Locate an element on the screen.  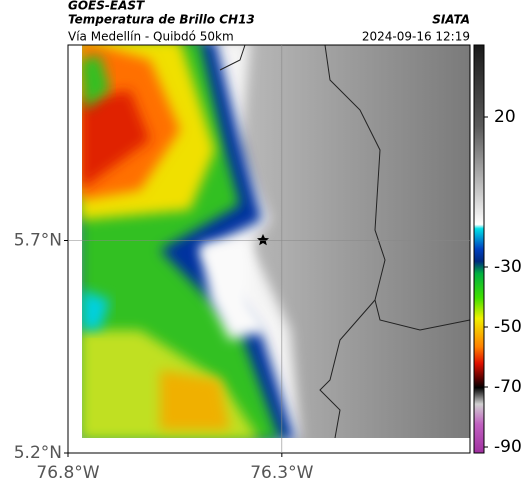
colorbar is located at coordinates (479, 249).